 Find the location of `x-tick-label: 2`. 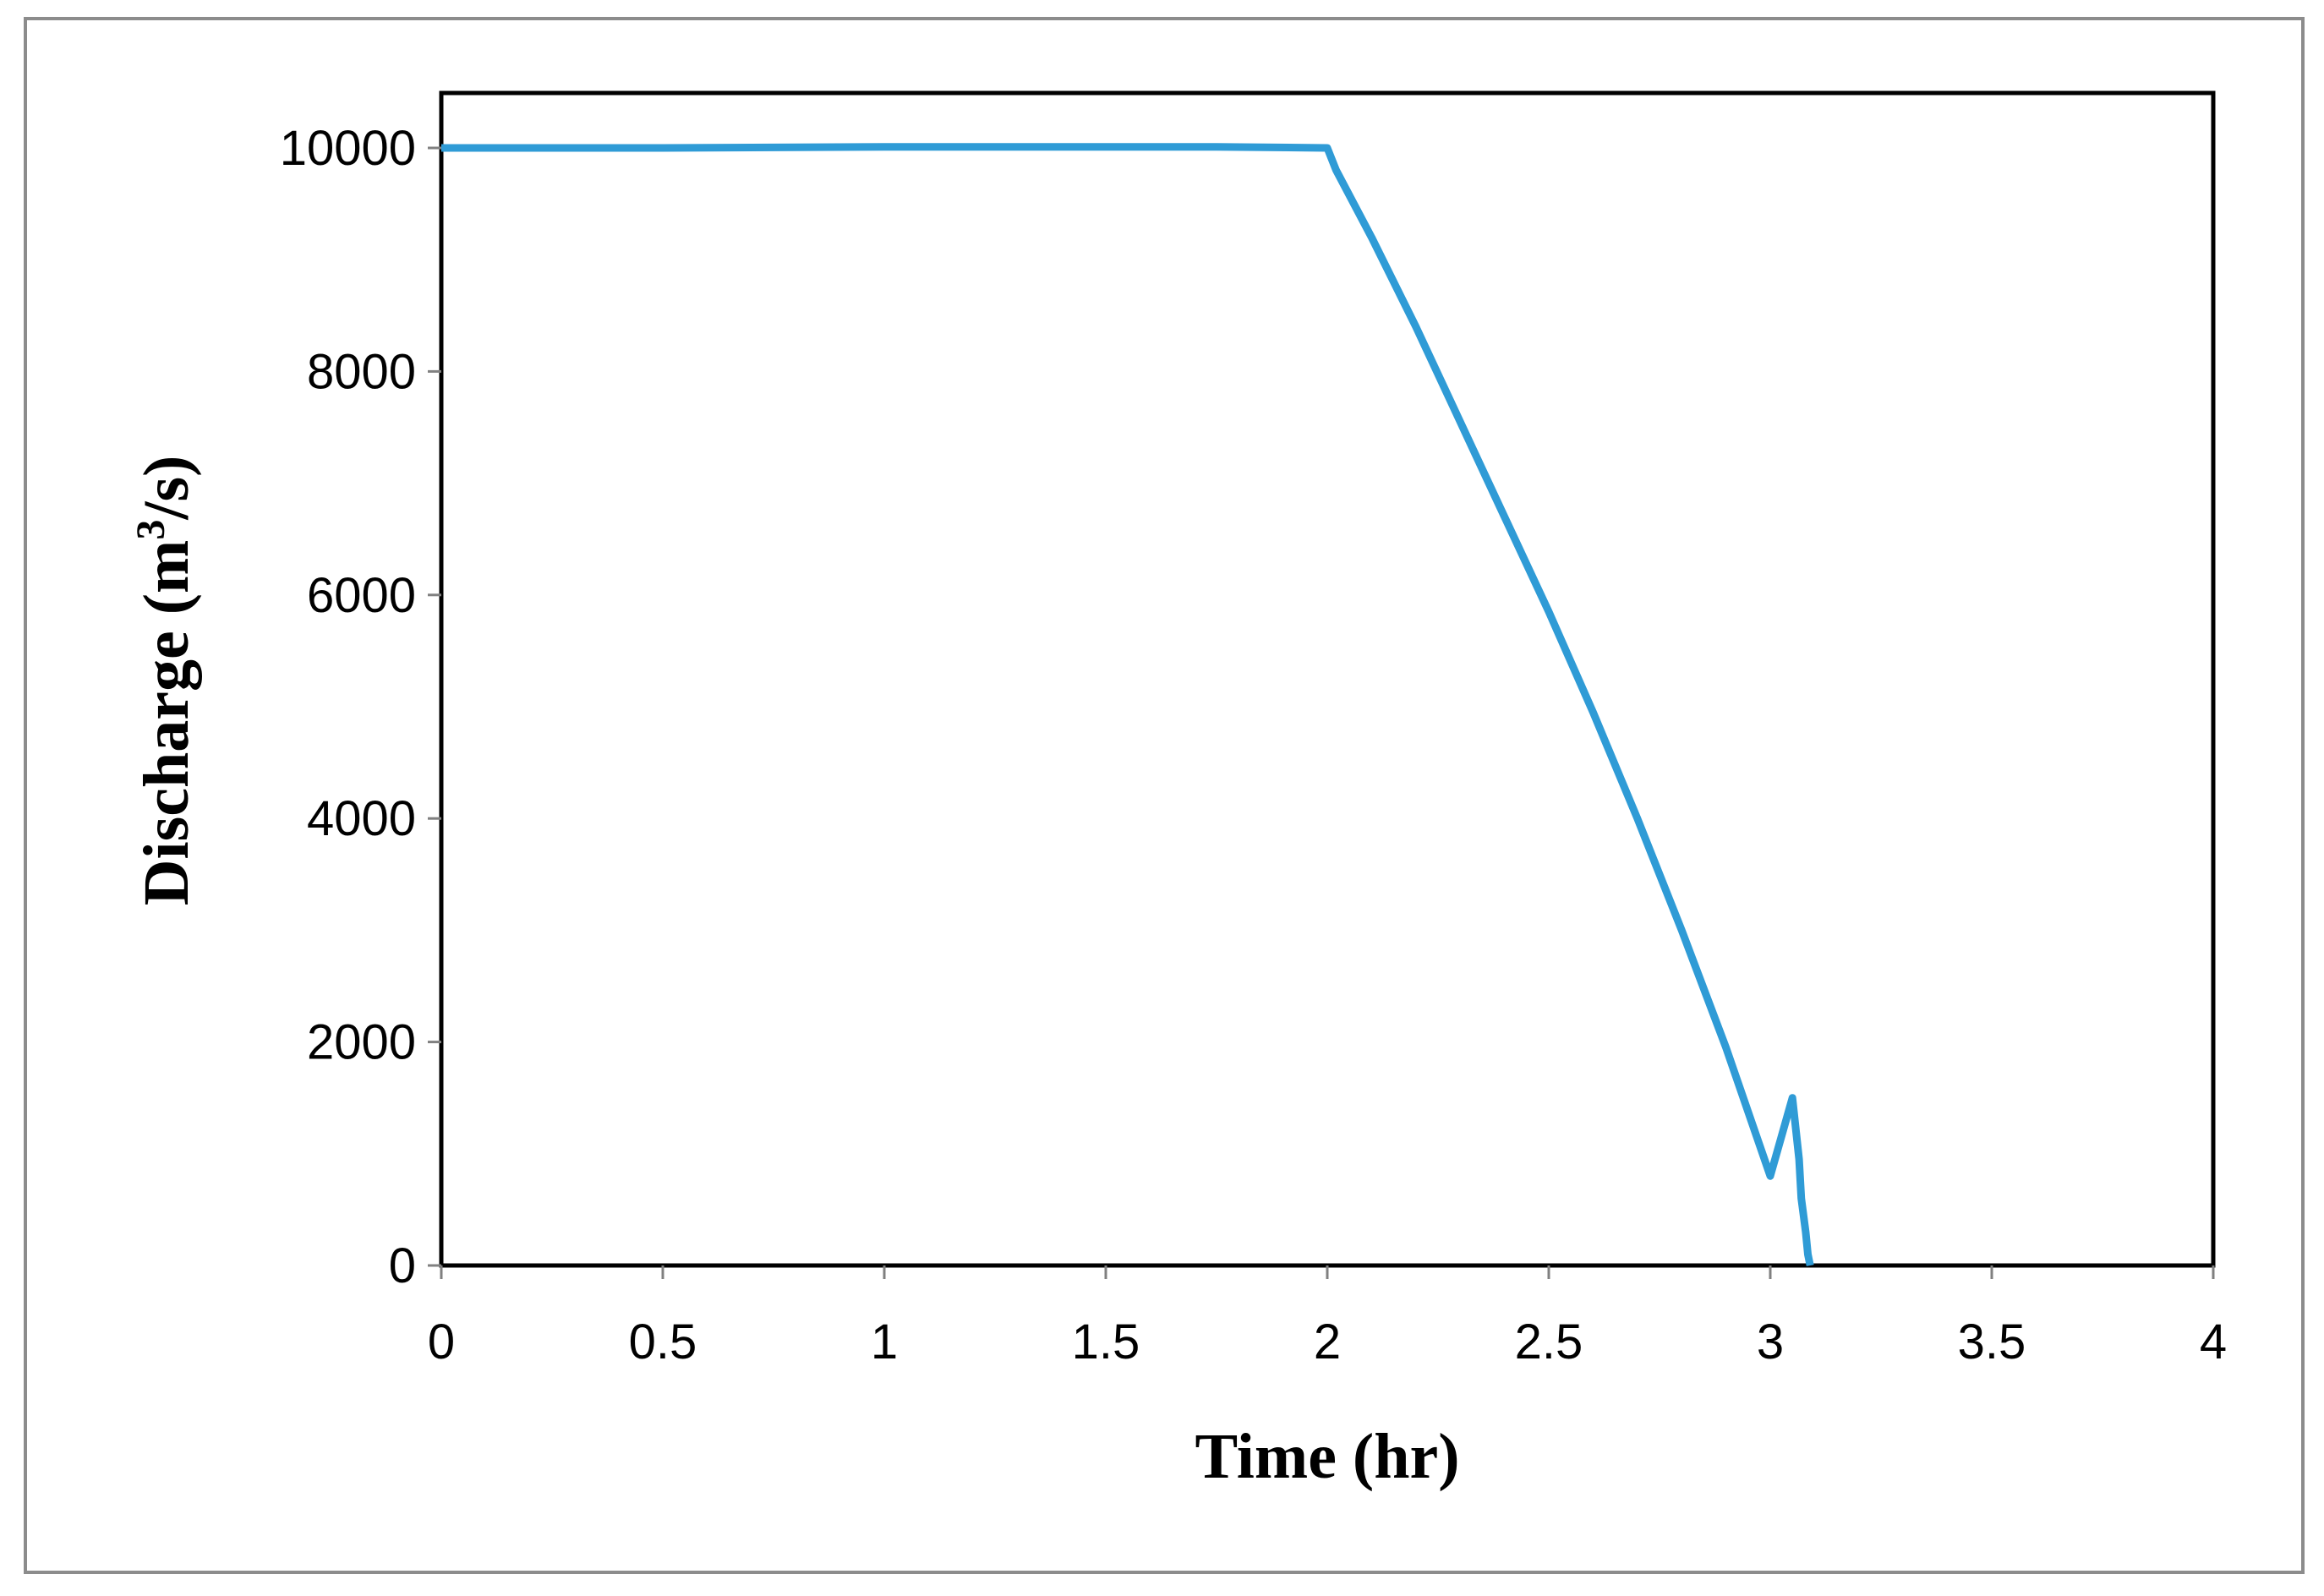

x-tick-label: 2 is located at coordinates (1327, 1342).